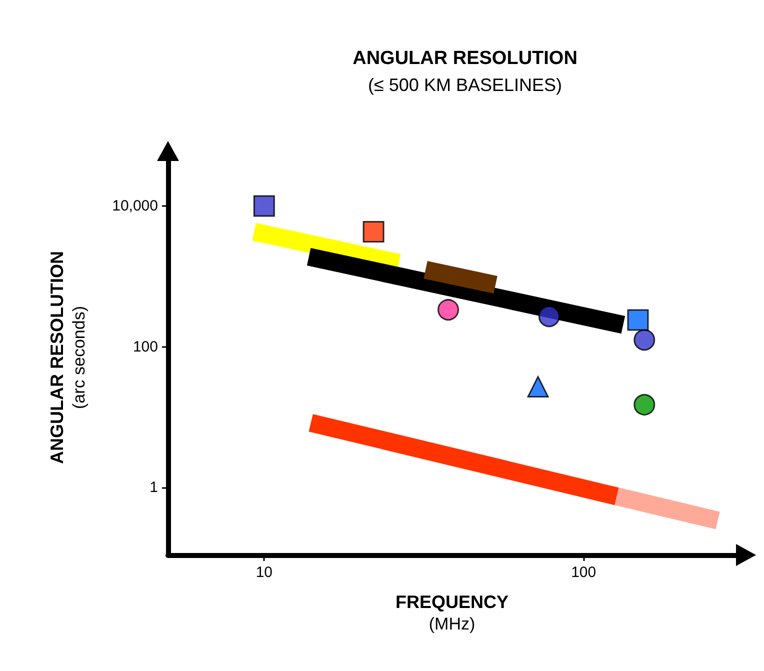 The width and height of the screenshot is (764, 671). What do you see at coordinates (465, 58) in the screenshot?
I see `chart-title: ANGULAR RESOLUTION` at bounding box center [465, 58].